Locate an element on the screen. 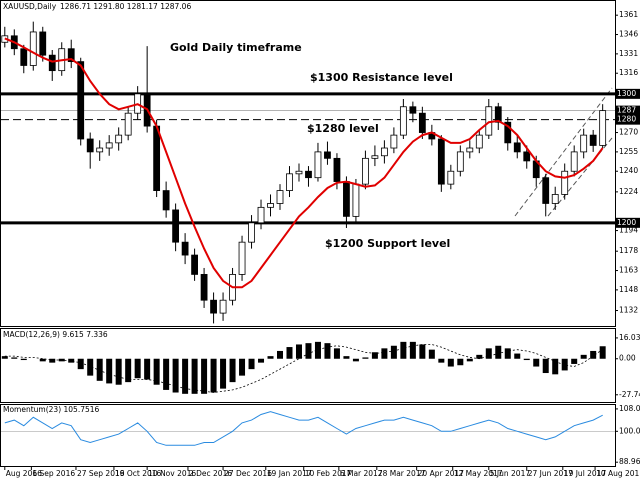 This screenshot has width=640, height=480. y-tick-label: 1224 is located at coordinates (628, 191).